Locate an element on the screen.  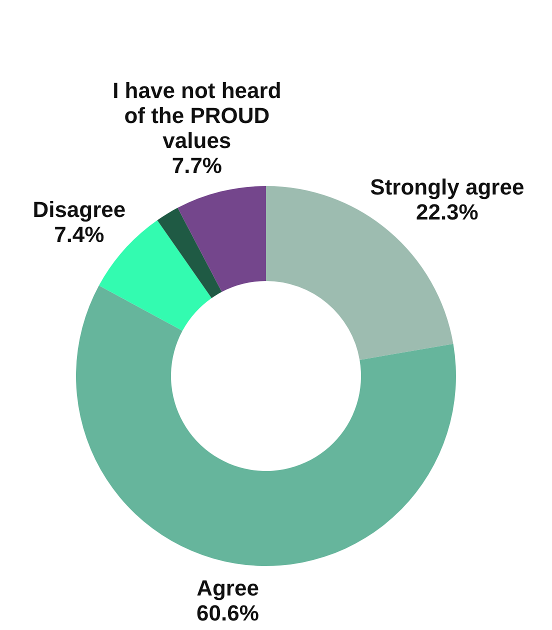
data-label: 22.3% is located at coordinates (447, 212).